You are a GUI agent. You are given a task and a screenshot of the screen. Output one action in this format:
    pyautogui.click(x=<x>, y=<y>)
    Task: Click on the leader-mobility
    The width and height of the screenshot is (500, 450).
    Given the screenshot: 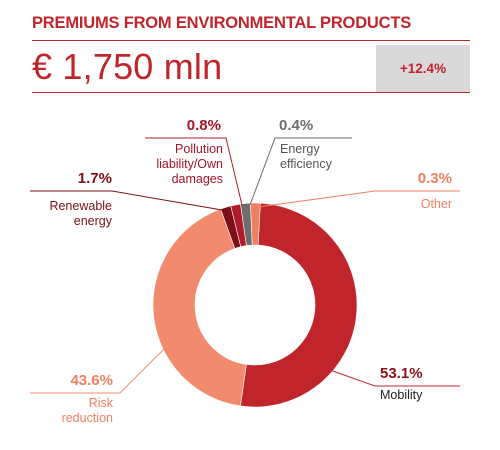 What is the action you would take?
    pyautogui.click(x=394, y=378)
    